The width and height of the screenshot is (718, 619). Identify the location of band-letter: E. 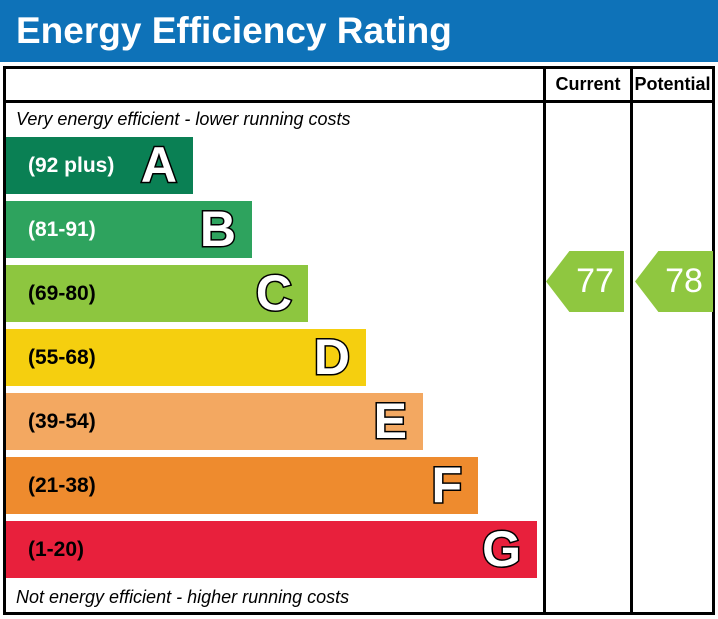
(390, 421).